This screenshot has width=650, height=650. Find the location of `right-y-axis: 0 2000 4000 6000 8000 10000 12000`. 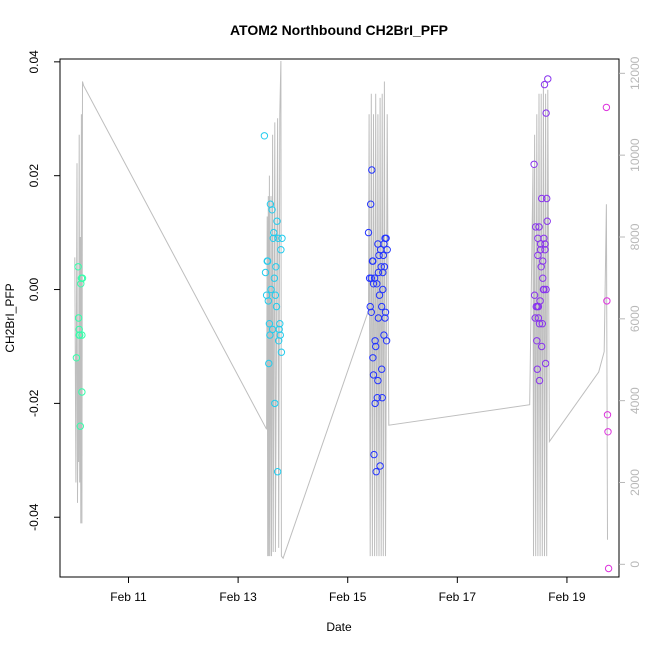

right-y-axis: 0 2000 4000 6000 8000 10000 12000 is located at coordinates (630, 312).